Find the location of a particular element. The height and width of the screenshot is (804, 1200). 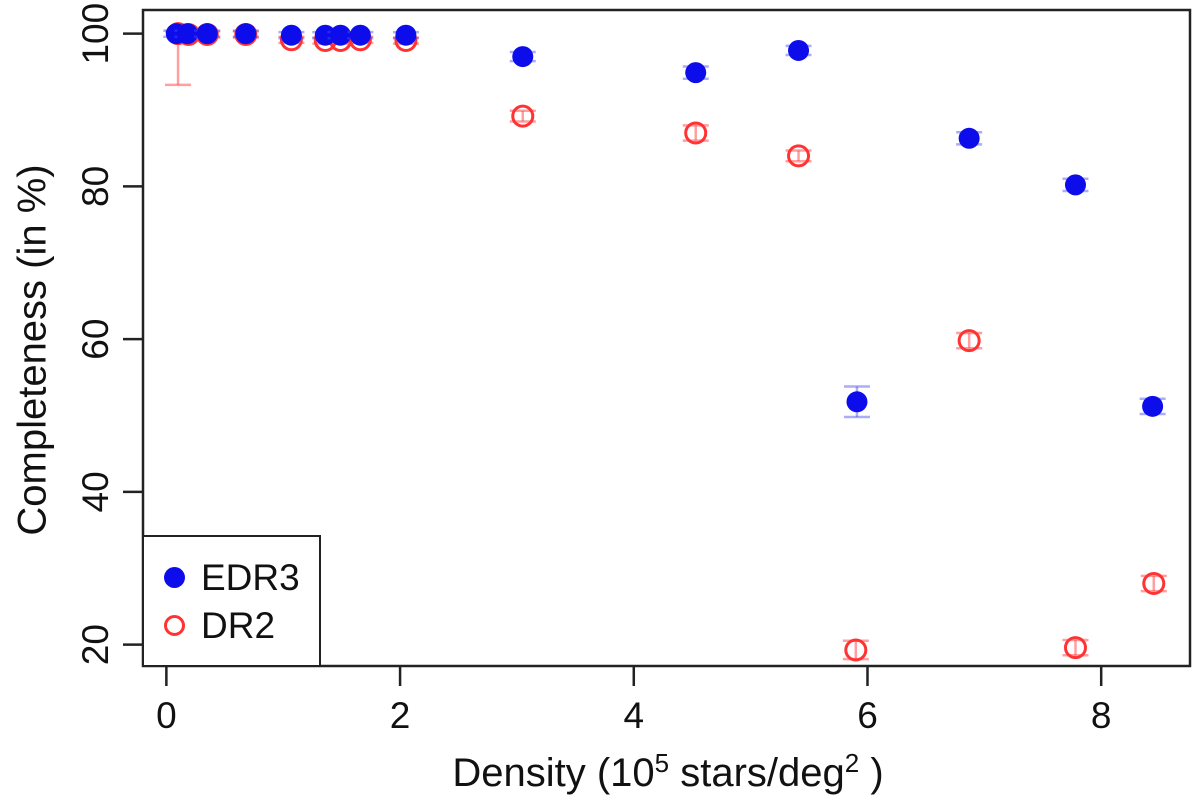

legend-item-dr2: DR2 is located at coordinates (241, 625).